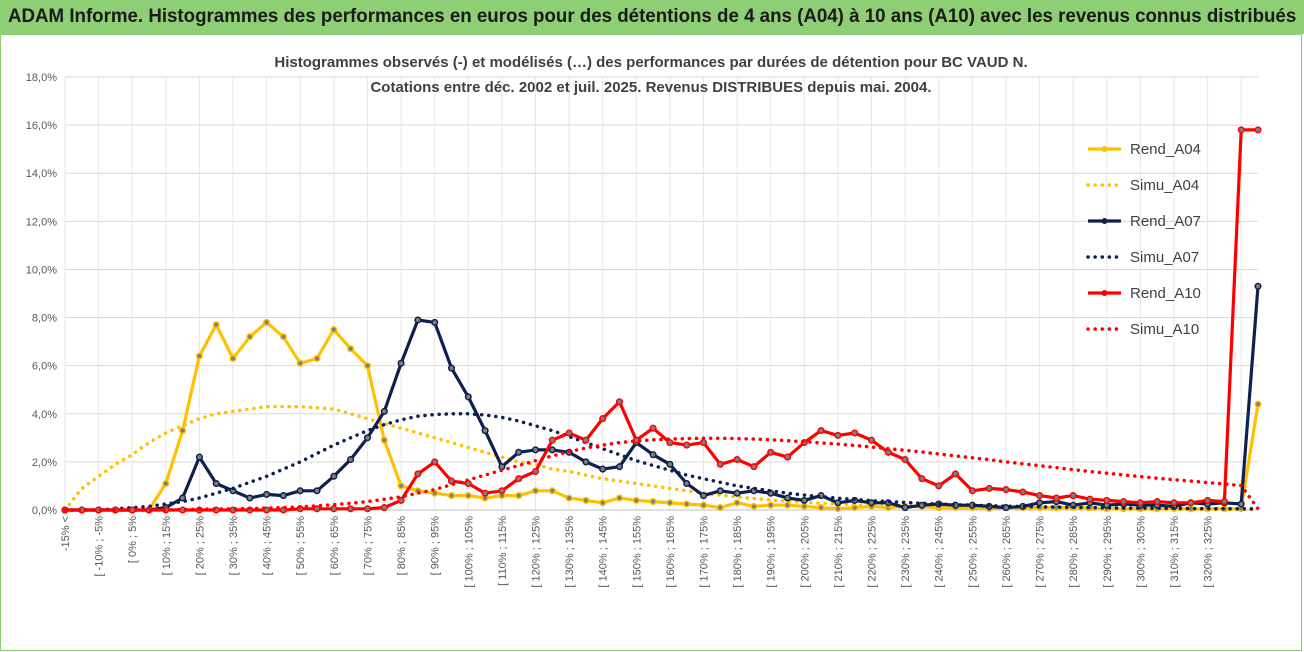 The width and height of the screenshot is (1304, 652). What do you see at coordinates (133, 539) in the screenshot?
I see `x-tick-label: [ 0% ; 5%` at bounding box center [133, 539].